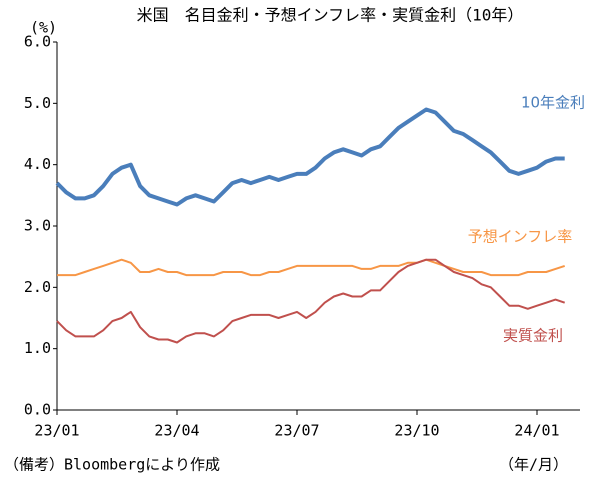  What do you see at coordinates (311, 267) in the screenshot?
I see `series-line` at bounding box center [311, 267].